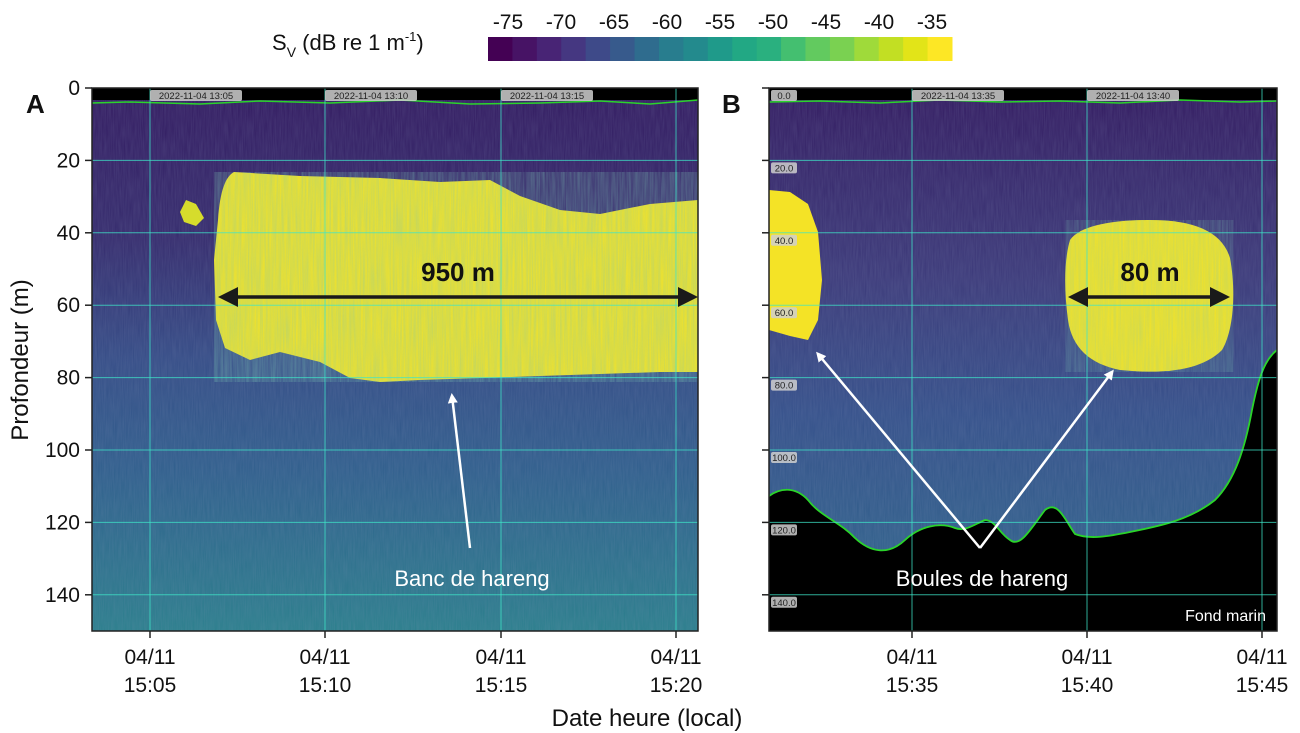 The width and height of the screenshot is (1300, 733). What do you see at coordinates (898, 450) in the screenshot?
I see `ball-pointer-arrow-b-left` at bounding box center [898, 450].